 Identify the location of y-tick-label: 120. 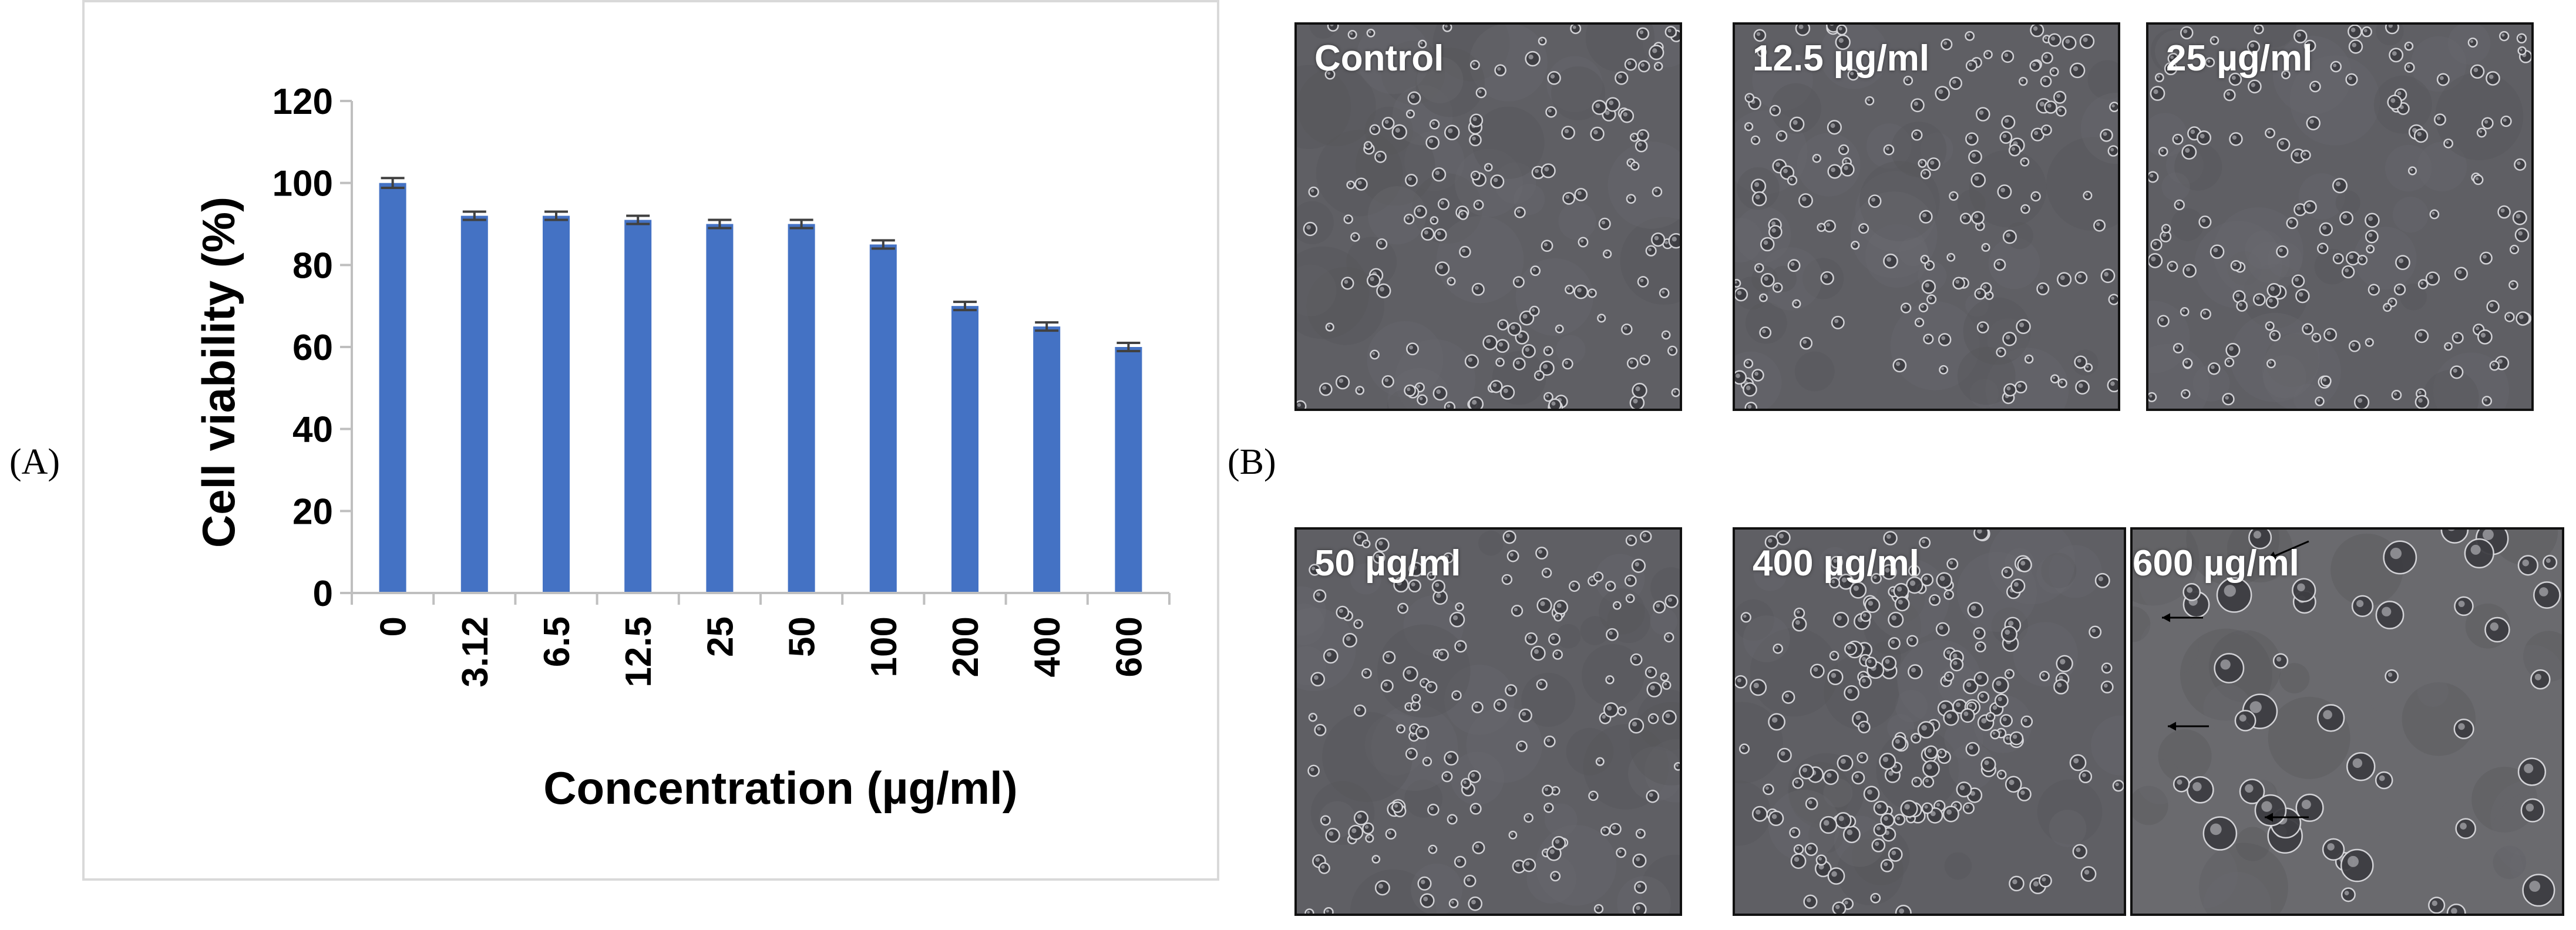
(303, 102).